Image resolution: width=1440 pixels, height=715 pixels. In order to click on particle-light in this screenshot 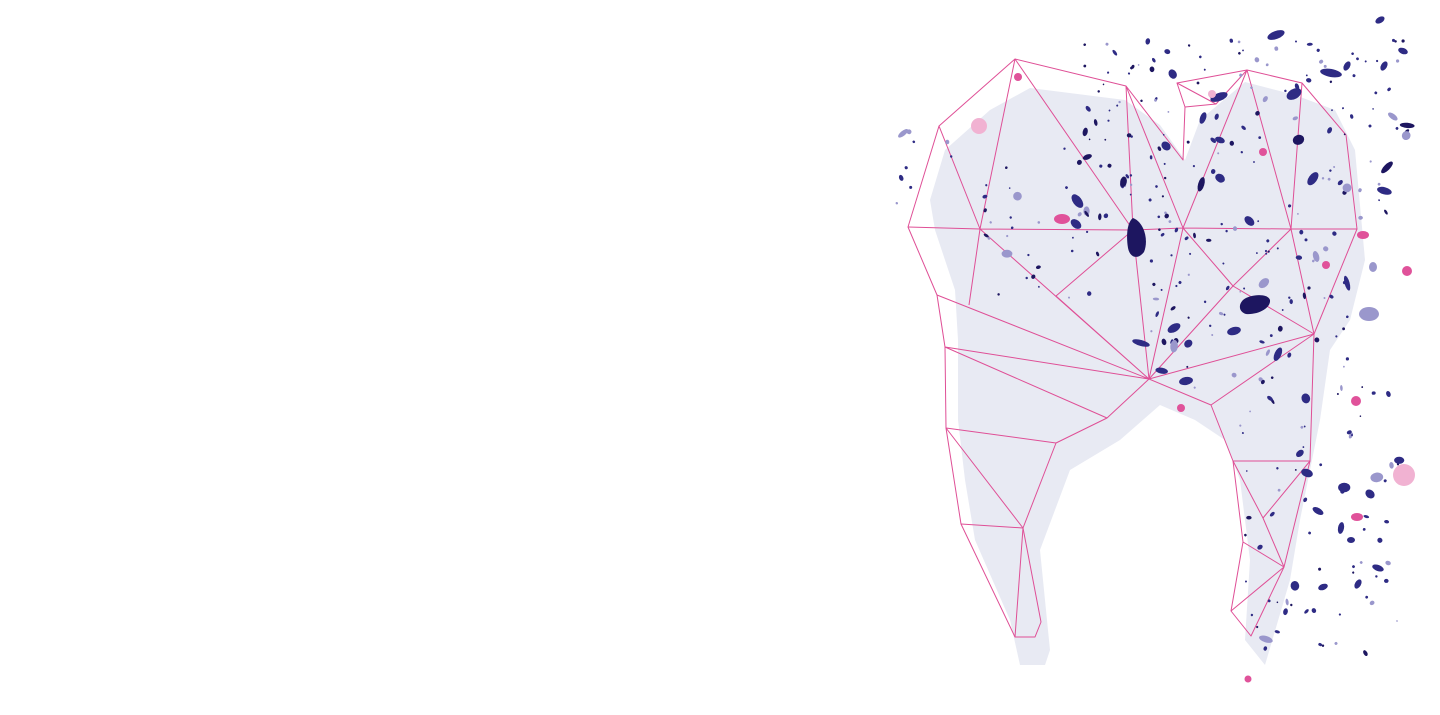, I will do `click(1373, 267)`.